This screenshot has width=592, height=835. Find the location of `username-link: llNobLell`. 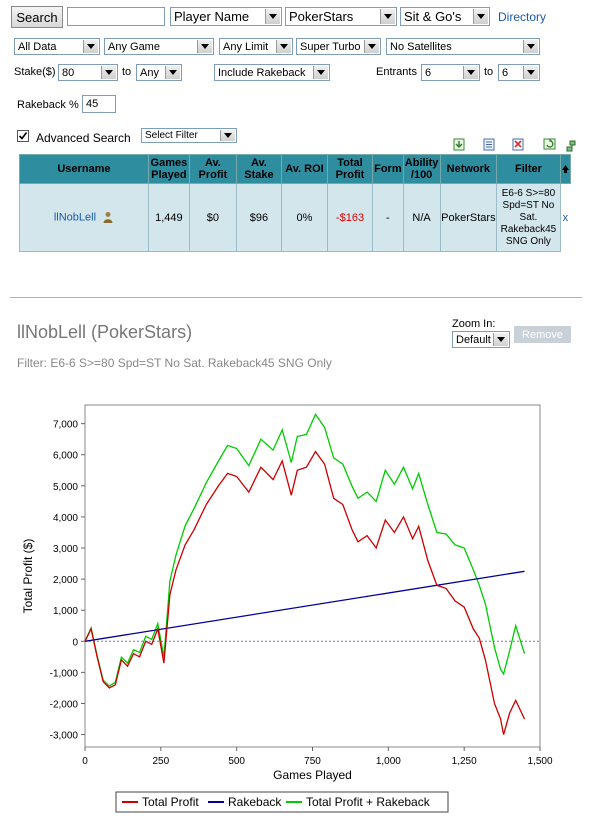

username-link: llNobLell is located at coordinates (75, 217).